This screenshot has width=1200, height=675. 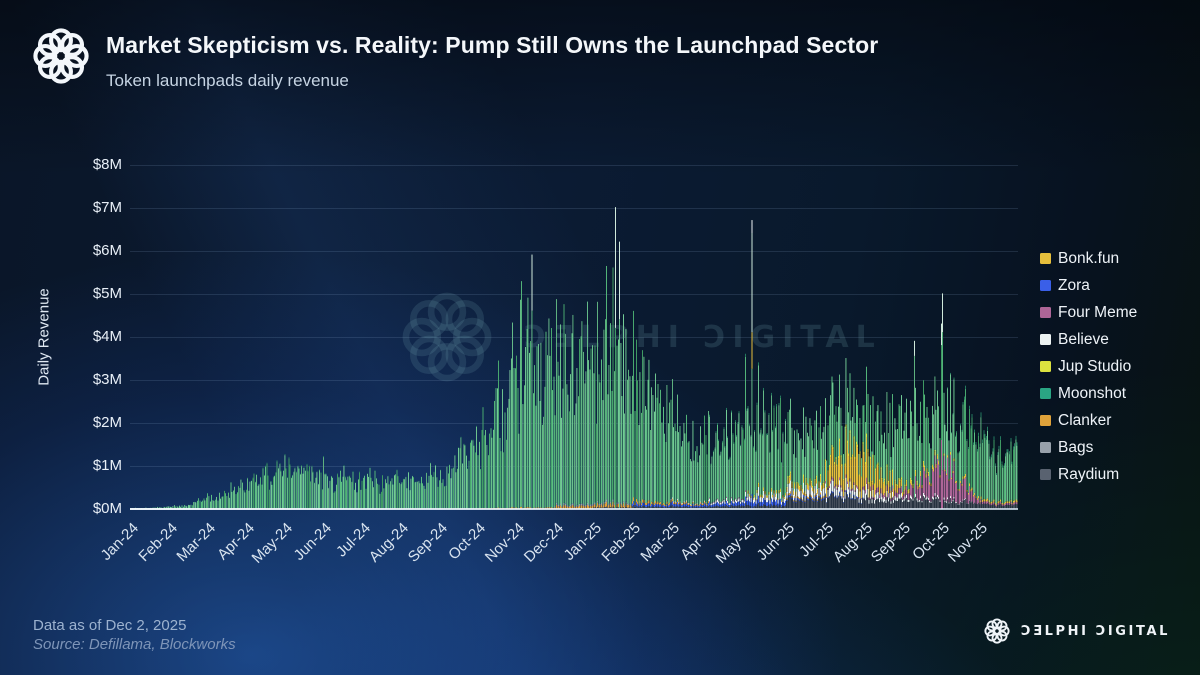 What do you see at coordinates (107, 293) in the screenshot?
I see `y-tick-label: $5M` at bounding box center [107, 293].